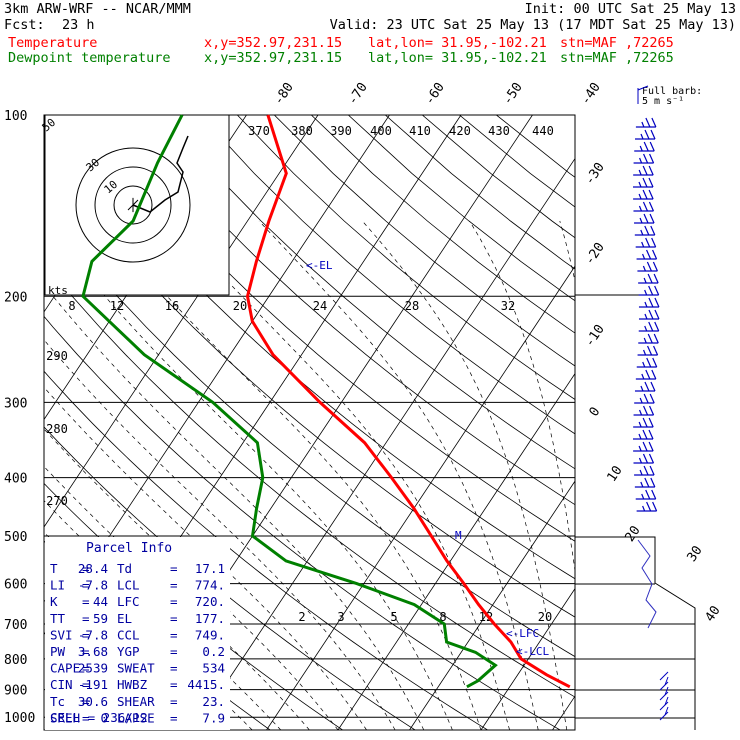 The height and width of the screenshot is (740, 740). Describe the element at coordinates (435, 94) in the screenshot. I see `isotherm-label: -60` at that location.